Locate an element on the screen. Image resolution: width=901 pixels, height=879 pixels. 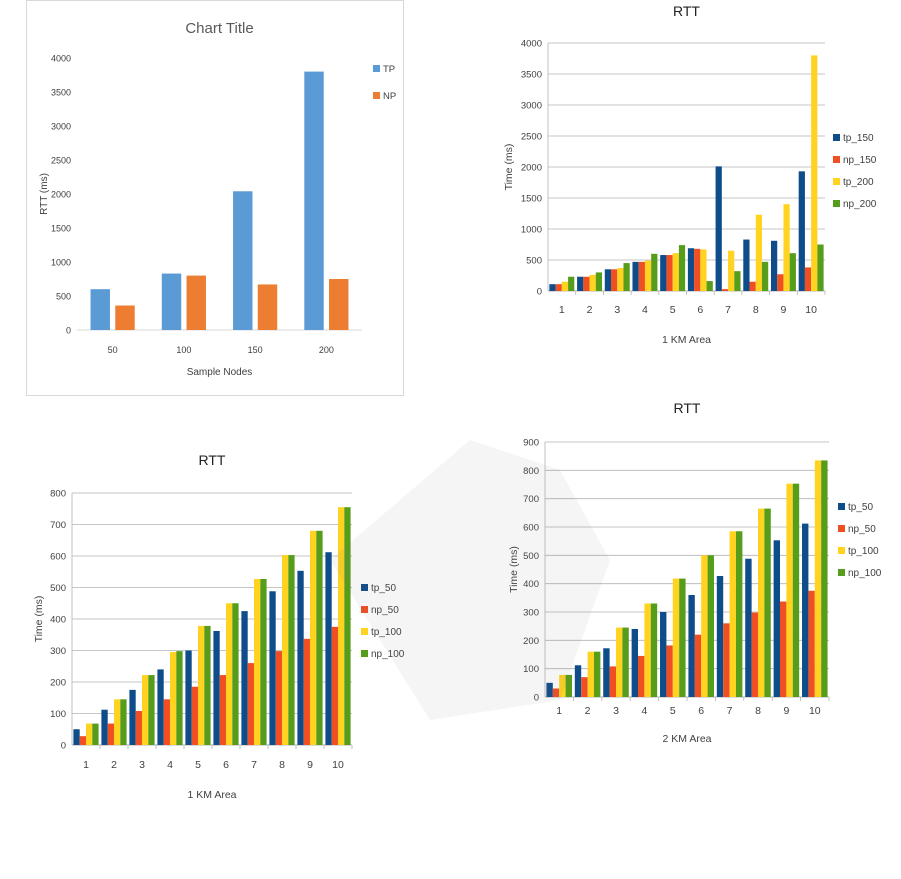
x-tick-label: 100 is located at coordinates (183, 350).